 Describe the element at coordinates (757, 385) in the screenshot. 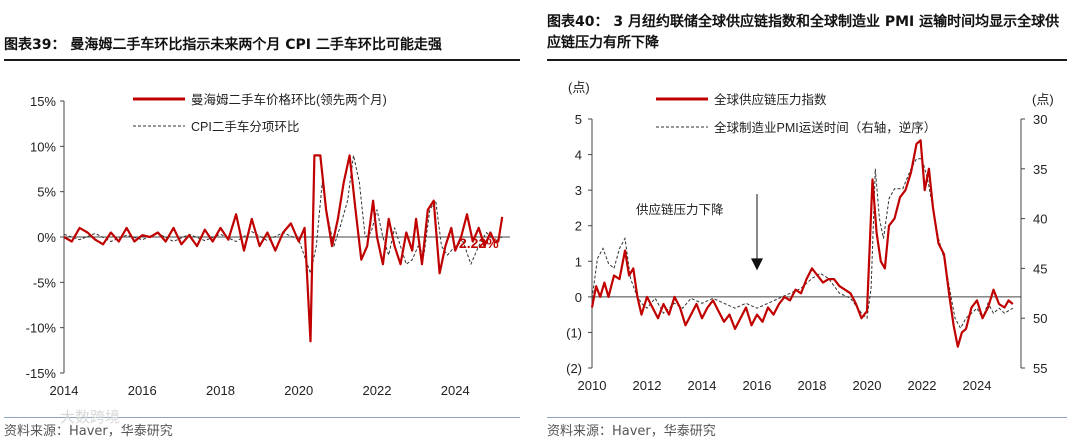

I see `right-x-tick-label: 2016` at that location.